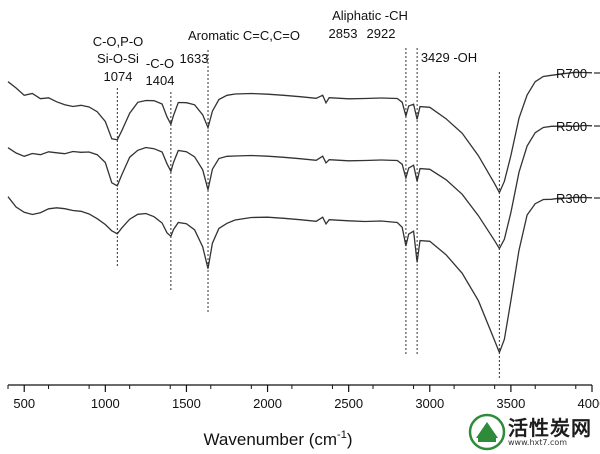 Image resolution: width=600 pixels, height=454 pixels. What do you see at coordinates (267, 403) in the screenshot?
I see `x-tick-label: 2000` at bounding box center [267, 403].